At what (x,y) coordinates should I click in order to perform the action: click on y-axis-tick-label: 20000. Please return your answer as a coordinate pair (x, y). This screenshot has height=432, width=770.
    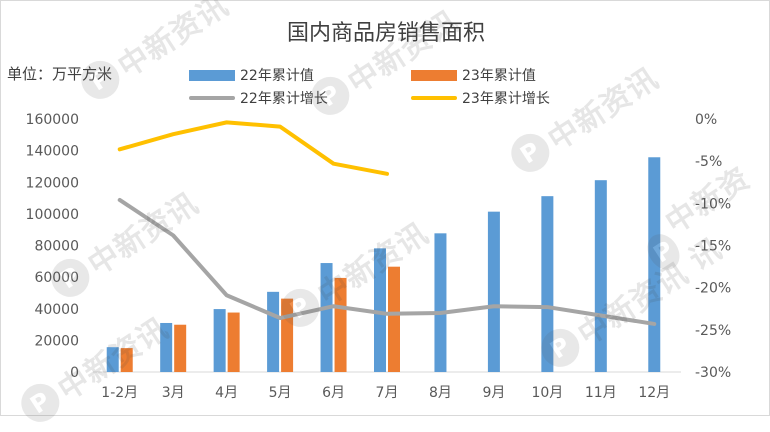
    Looking at the image, I should click on (56, 341).